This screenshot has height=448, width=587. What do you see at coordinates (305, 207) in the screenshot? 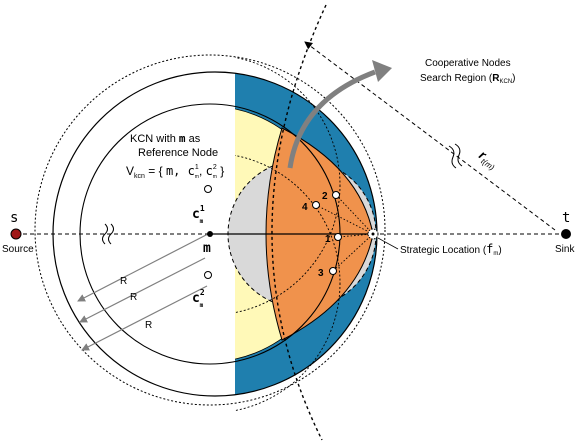
I see `node-4-label: 4` at bounding box center [305, 207].